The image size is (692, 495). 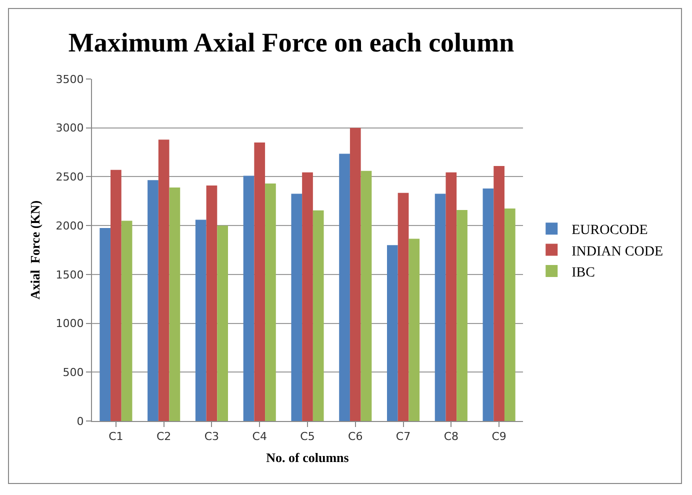 What do you see at coordinates (70, 128) in the screenshot?
I see `y-tick-label: 3000` at bounding box center [70, 128].